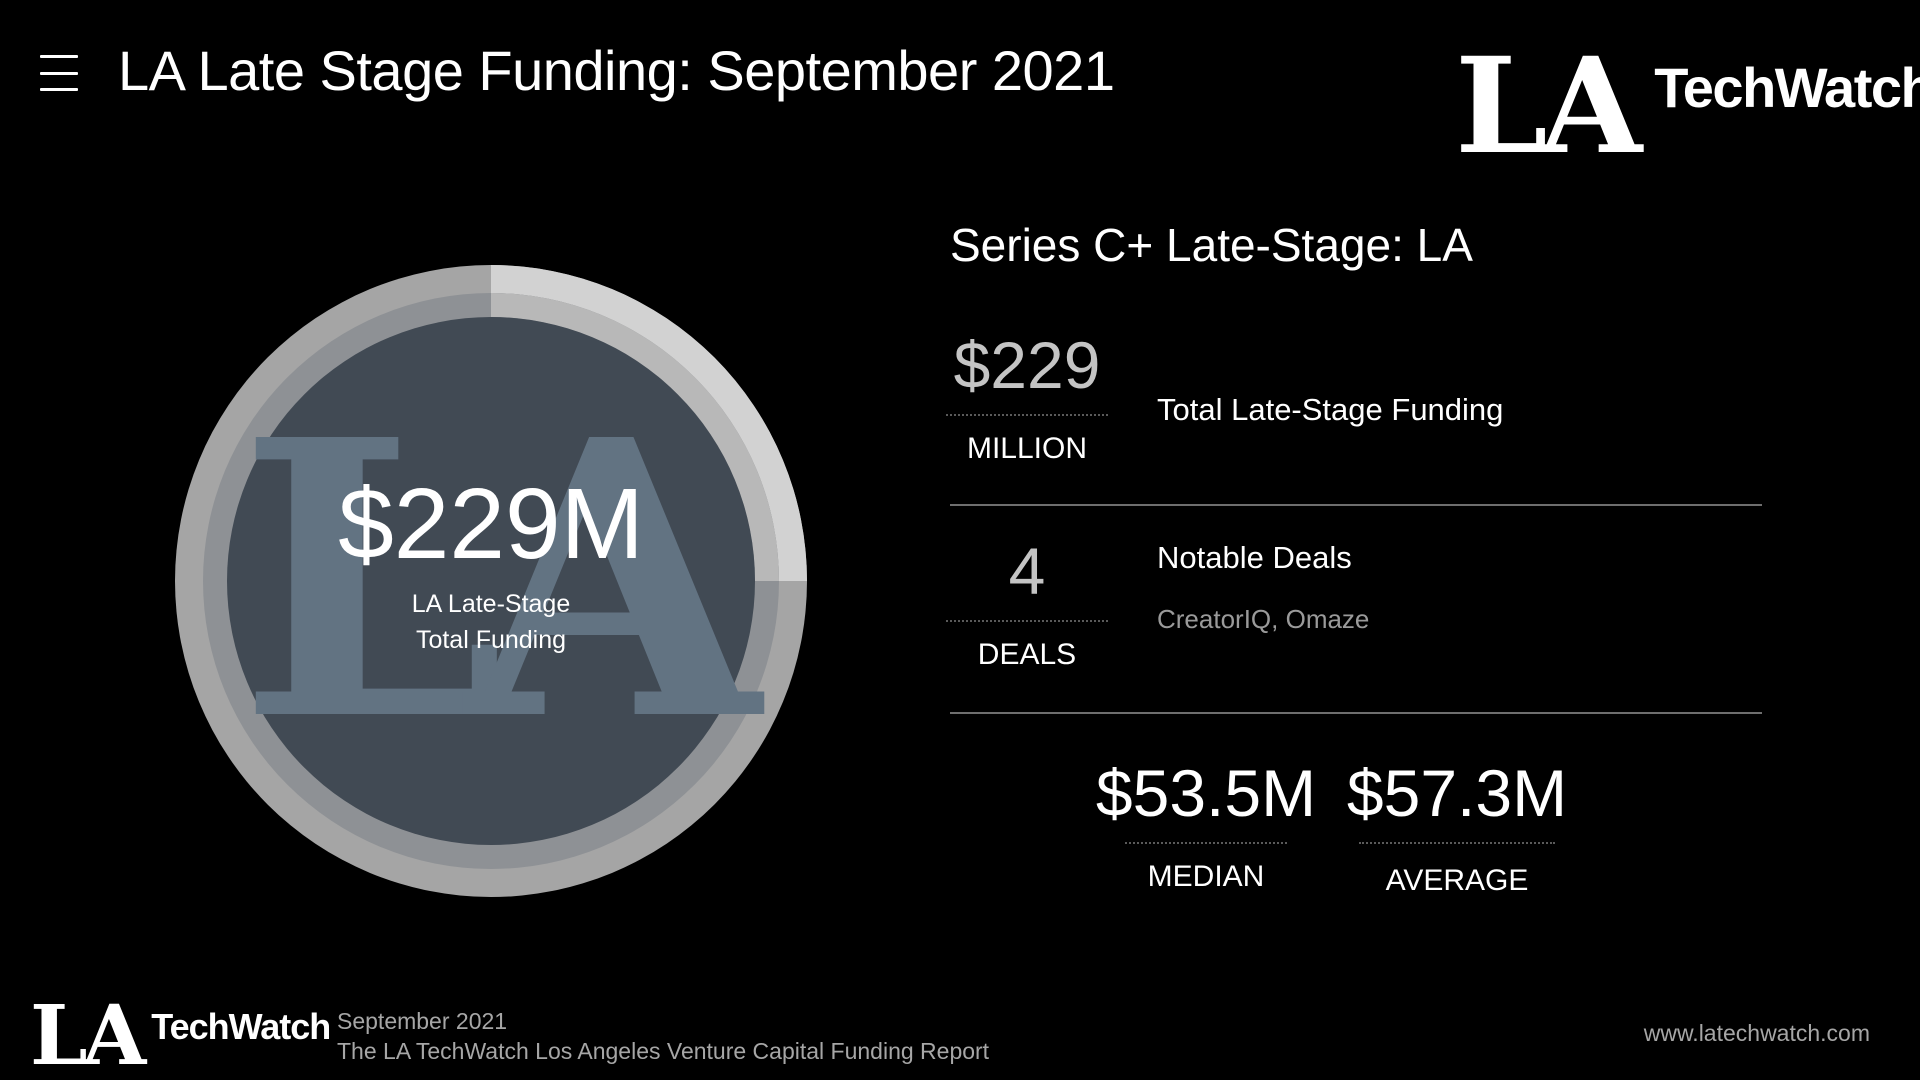 Image resolution: width=1920 pixels, height=1080 pixels. What do you see at coordinates (1027, 571) in the screenshot?
I see `deals-number: 4` at bounding box center [1027, 571].